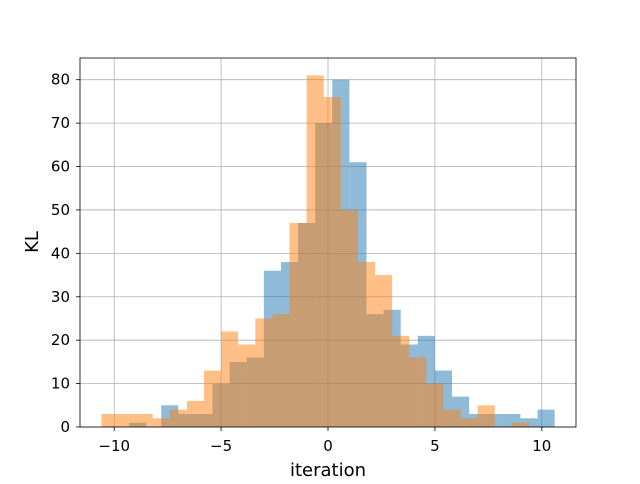  Describe the element at coordinates (65, 427) in the screenshot. I see `y-tick-label: 0` at that location.